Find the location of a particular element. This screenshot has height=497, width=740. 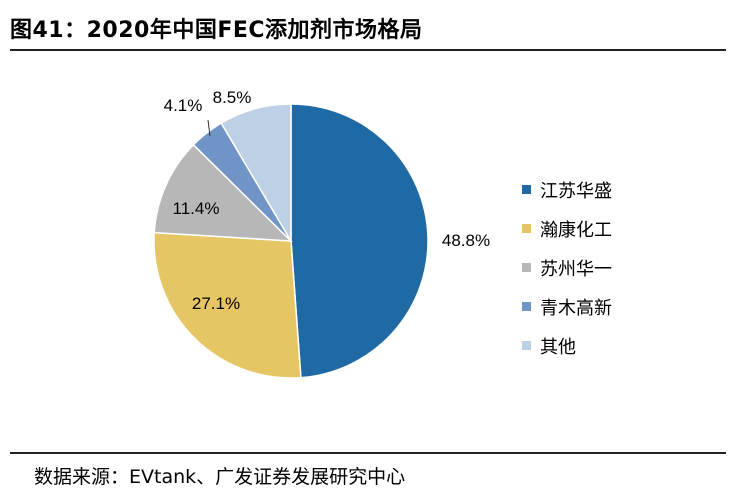

legend-label: 青木高新 is located at coordinates (576, 308).